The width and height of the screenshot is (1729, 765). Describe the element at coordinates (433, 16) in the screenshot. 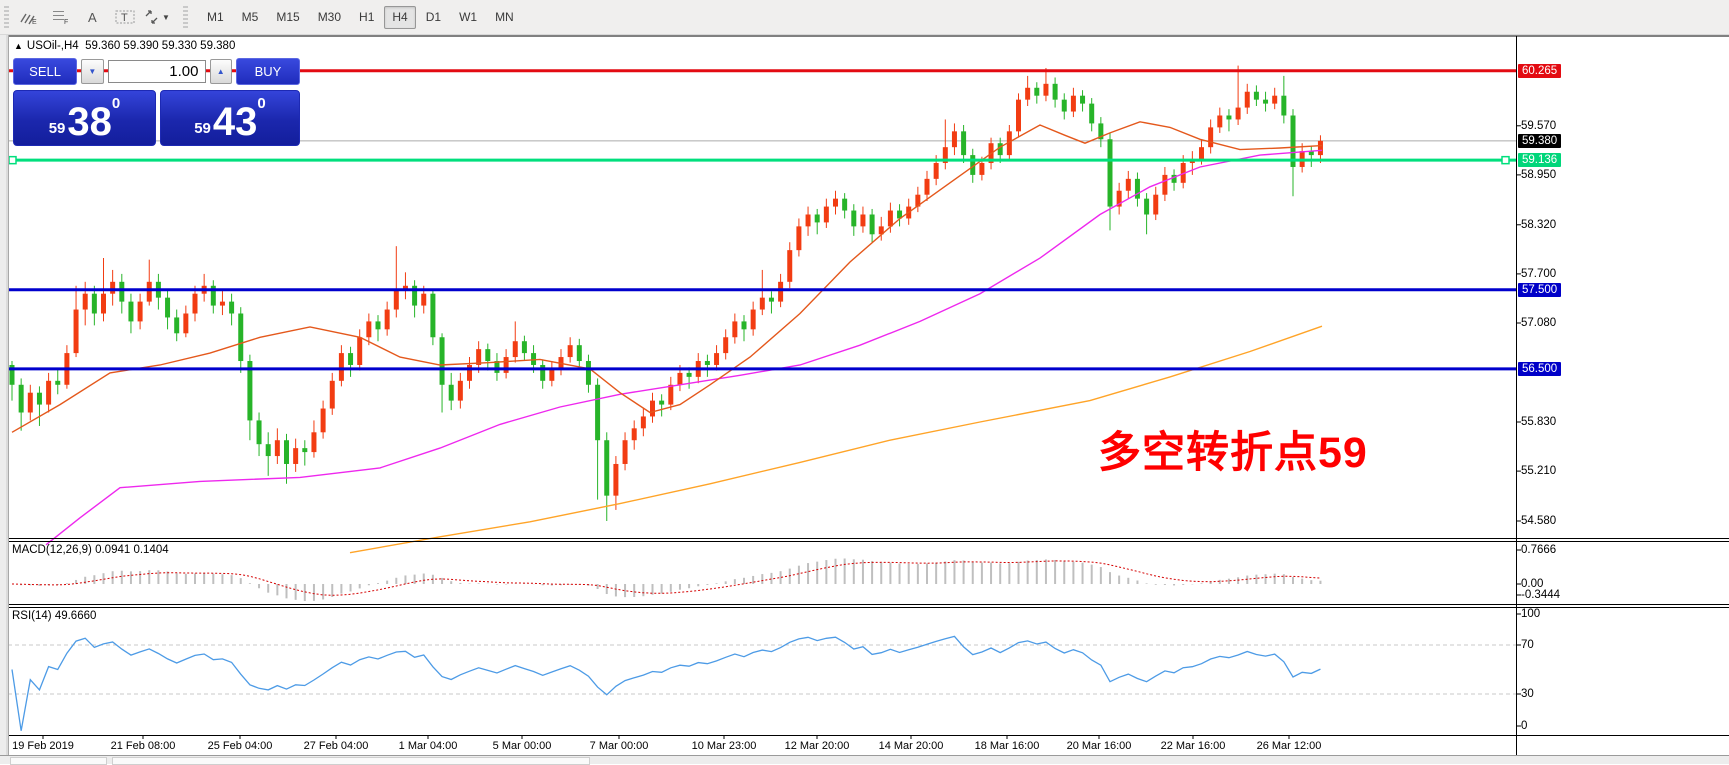

I see `timeframe-button-D1: D1` at that location.